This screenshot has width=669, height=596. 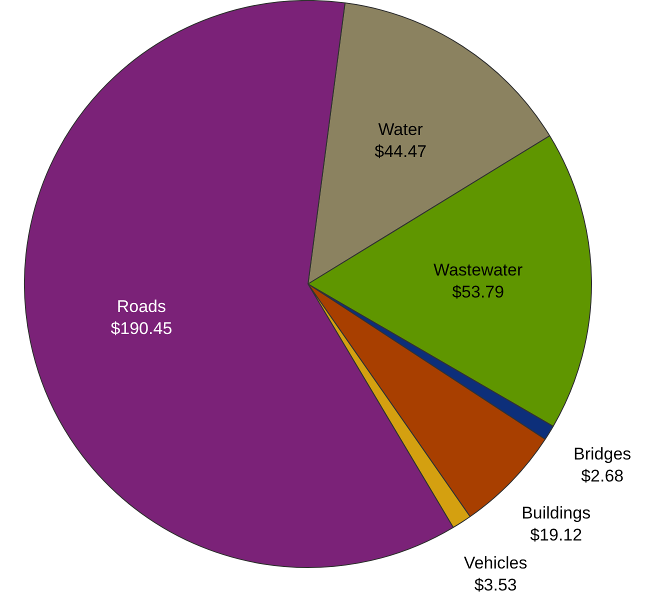 What do you see at coordinates (401, 130) in the screenshot?
I see `slice-label: Water` at bounding box center [401, 130].